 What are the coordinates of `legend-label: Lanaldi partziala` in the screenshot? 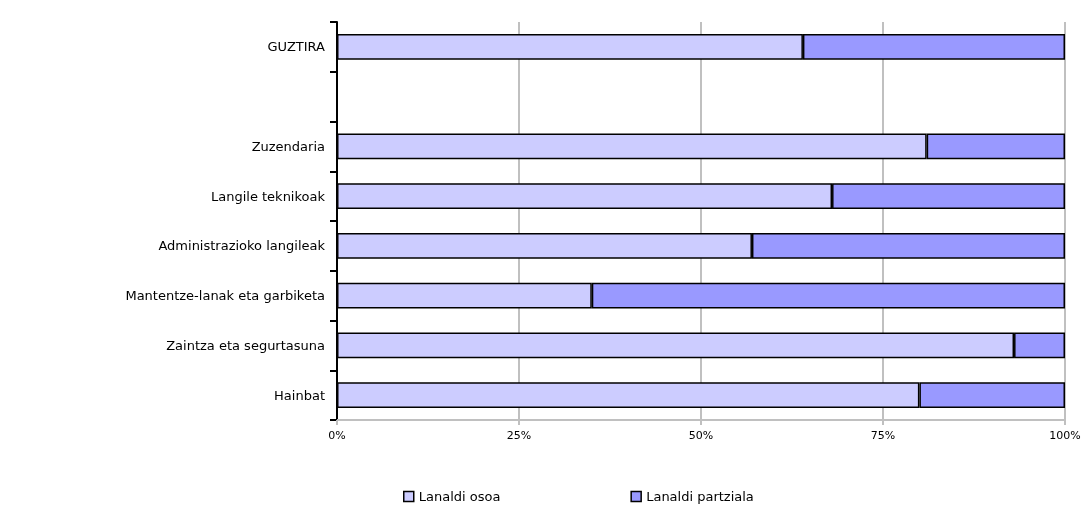 It's located at (700, 496).